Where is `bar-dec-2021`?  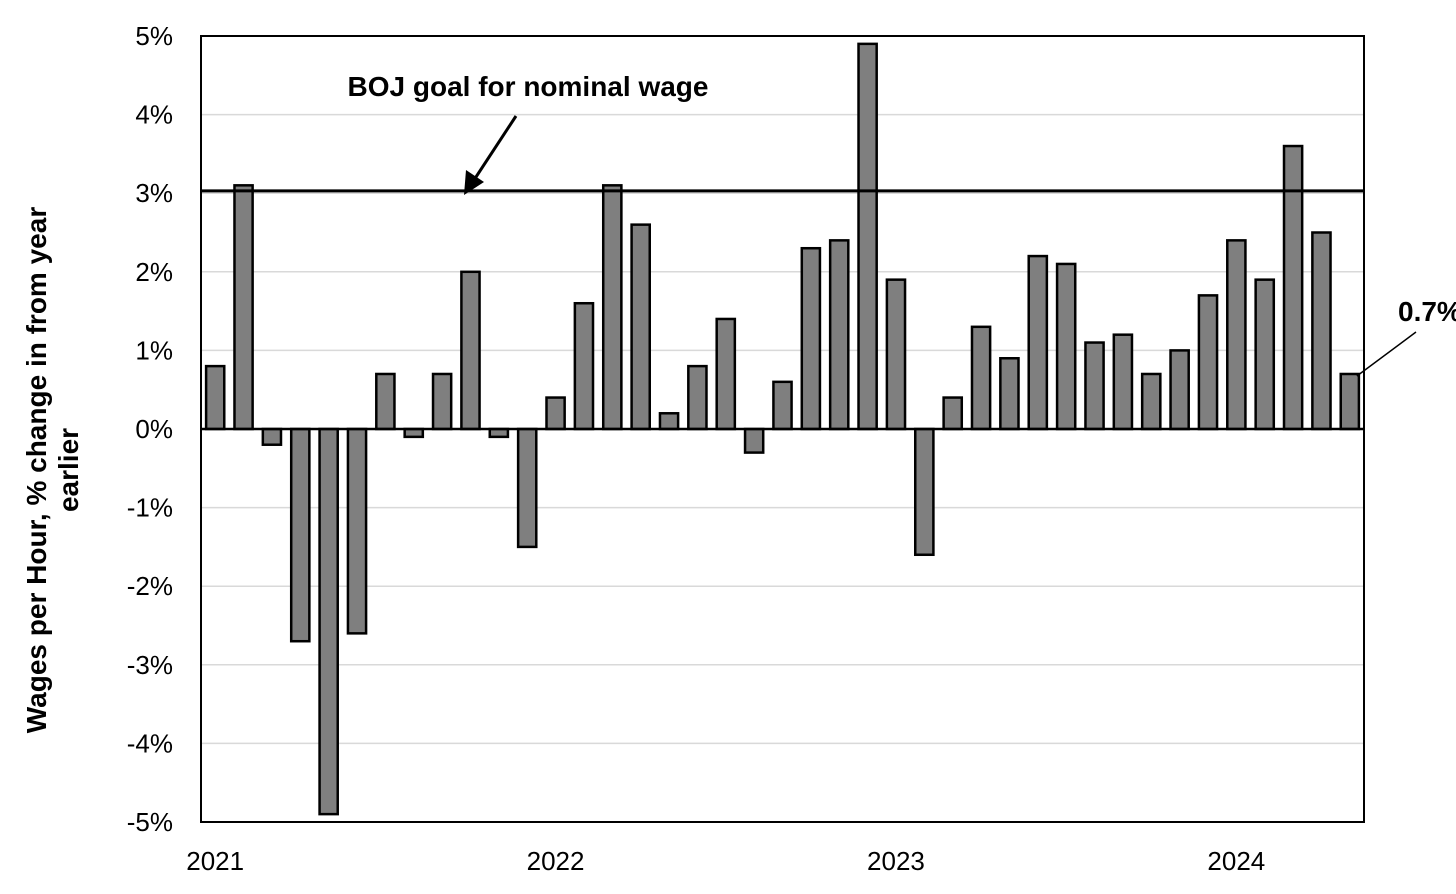 bar-dec-2021 is located at coordinates (527, 488).